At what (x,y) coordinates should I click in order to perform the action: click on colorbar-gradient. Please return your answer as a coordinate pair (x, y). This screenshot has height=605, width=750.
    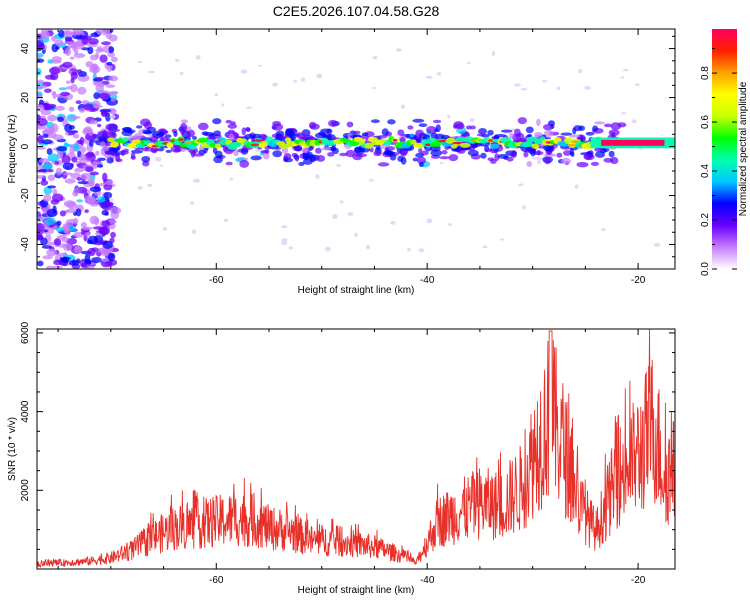
    Looking at the image, I should click on (724, 149).